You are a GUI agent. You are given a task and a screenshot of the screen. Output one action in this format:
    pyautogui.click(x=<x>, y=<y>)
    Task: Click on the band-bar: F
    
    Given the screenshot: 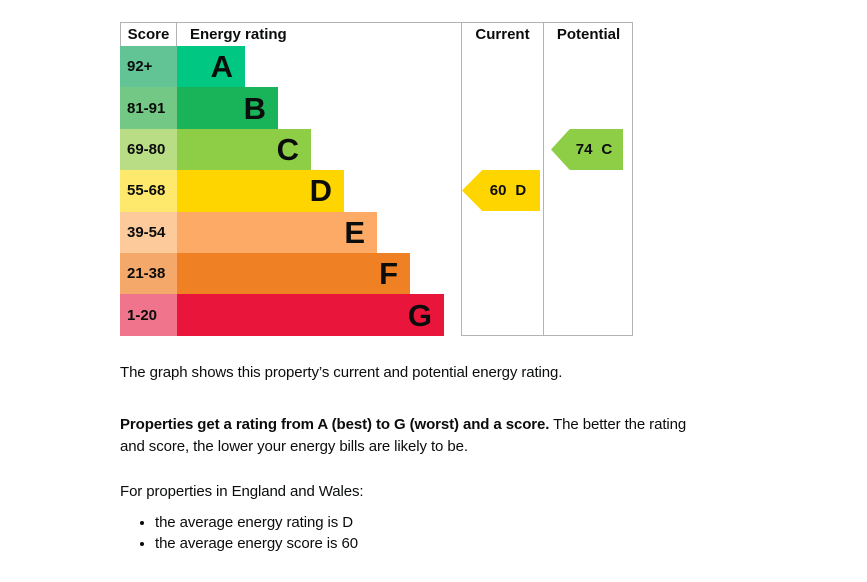 What is the action you would take?
    pyautogui.click(x=293, y=273)
    